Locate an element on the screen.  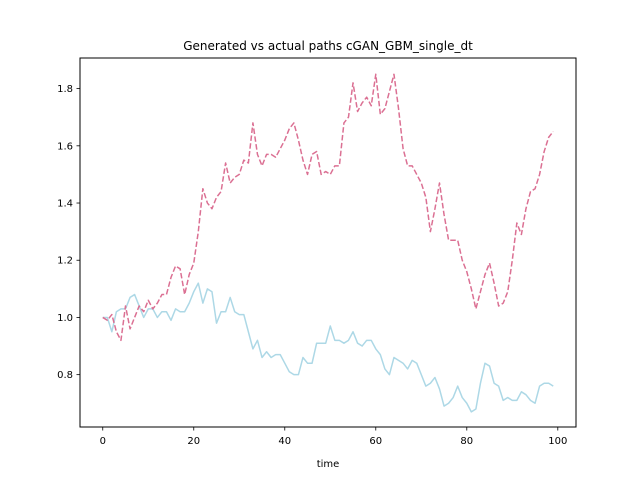
x-axis: 0 20 40 60 80 100 is located at coordinates (333, 437).